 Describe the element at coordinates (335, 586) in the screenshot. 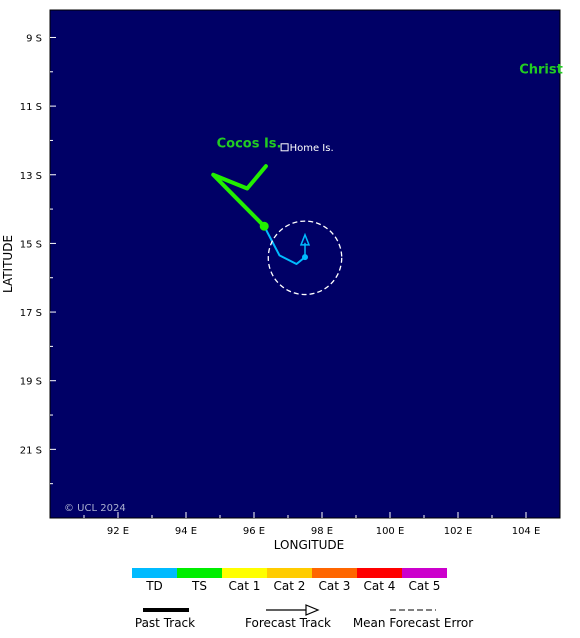

I see `category-label: Cat 3` at that location.